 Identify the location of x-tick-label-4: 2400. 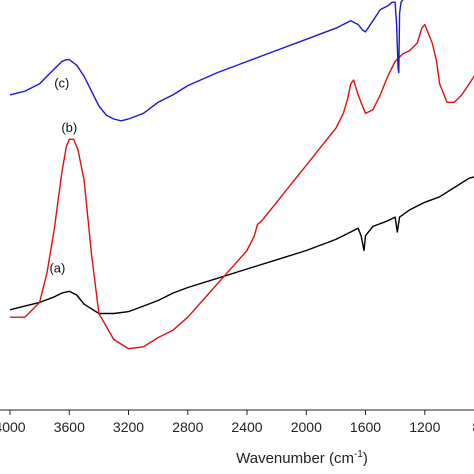
(246, 427).